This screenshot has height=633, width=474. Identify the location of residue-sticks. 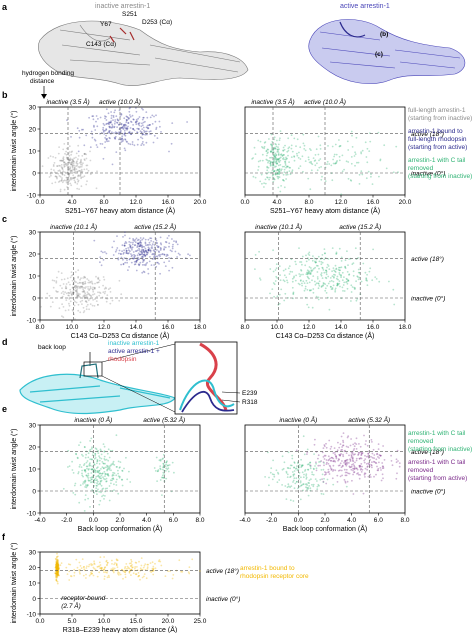
(122, 35).